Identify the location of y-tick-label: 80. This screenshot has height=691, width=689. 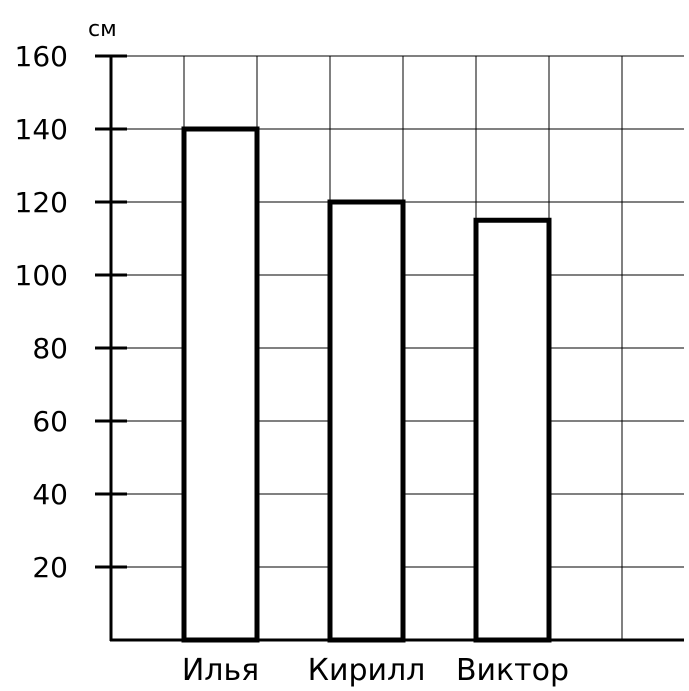
(50, 348).